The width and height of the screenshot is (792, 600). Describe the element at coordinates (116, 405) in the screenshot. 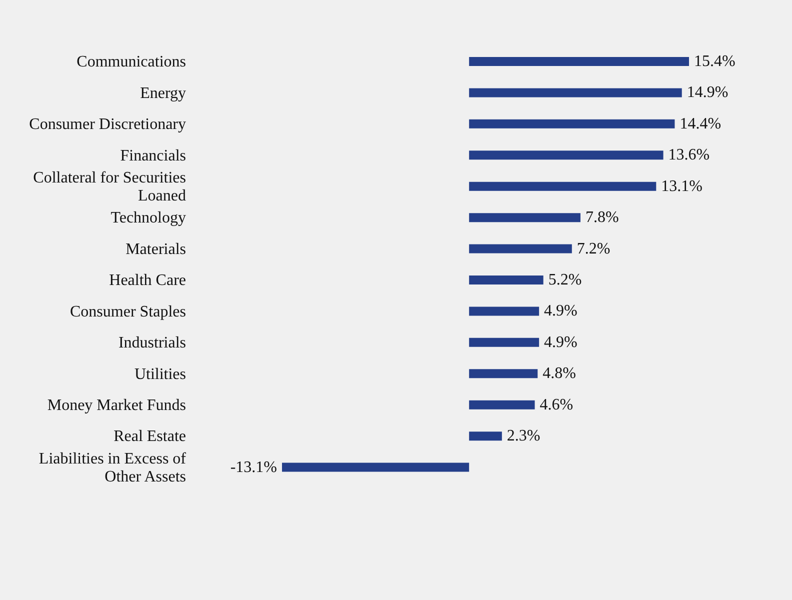

I see `y-tick-label: Money Market Funds` at that location.